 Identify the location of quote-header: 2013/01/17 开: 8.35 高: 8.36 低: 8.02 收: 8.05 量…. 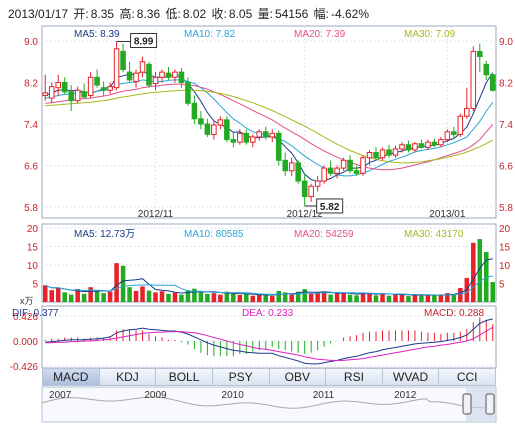
(189, 13).